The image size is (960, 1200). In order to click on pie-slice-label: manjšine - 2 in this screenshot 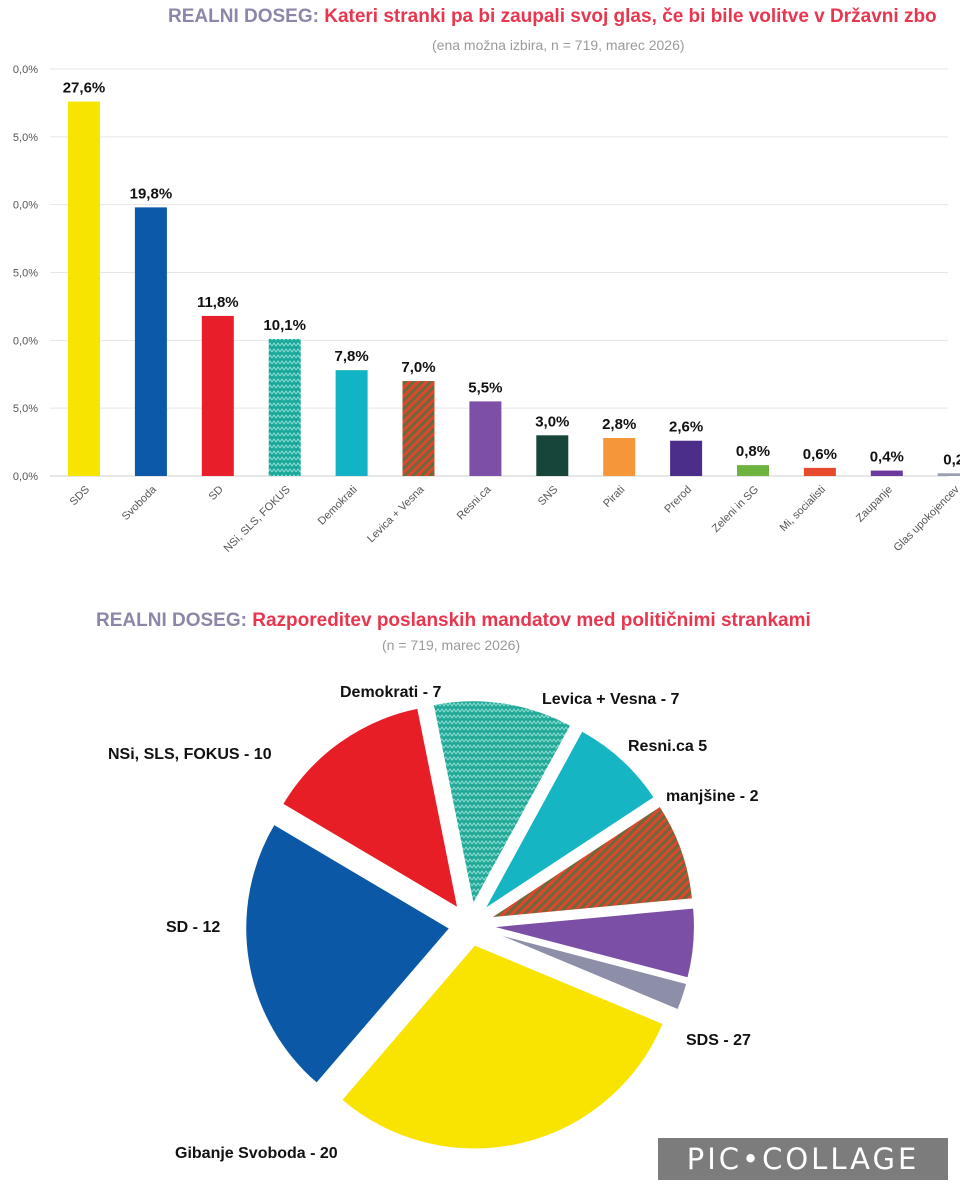, I will do `click(712, 796)`.